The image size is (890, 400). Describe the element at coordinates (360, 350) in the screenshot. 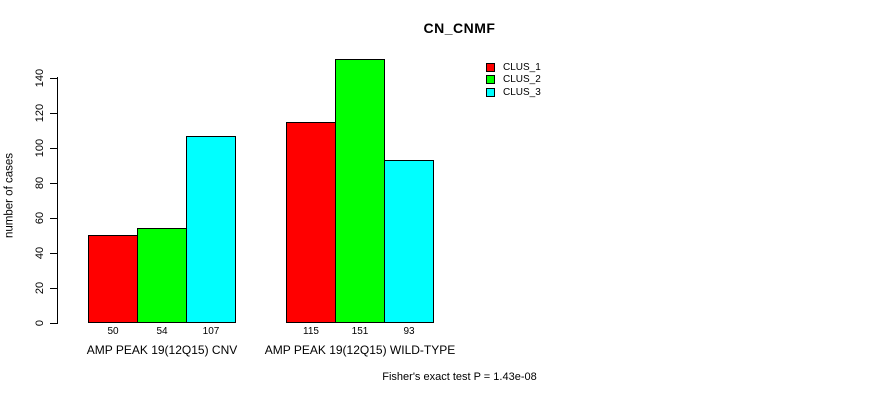

I see `category-label: AMP PEAK 19(12Q15) WILD-TYPE` at that location.